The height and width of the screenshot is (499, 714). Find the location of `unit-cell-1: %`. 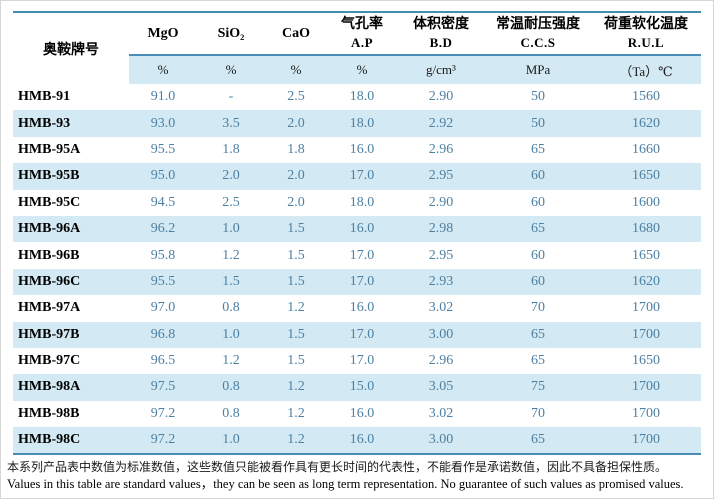

unit-cell-1: % is located at coordinates (231, 69).